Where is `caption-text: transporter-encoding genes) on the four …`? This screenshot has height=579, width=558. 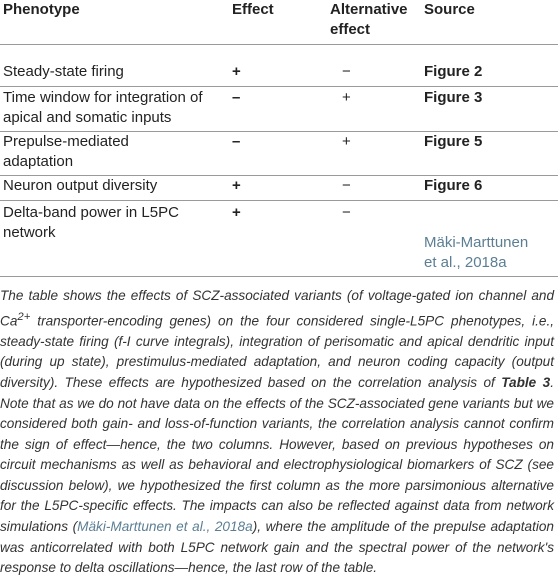 caption-text: transporter-encoding genes) on the four … is located at coordinates (277, 351).